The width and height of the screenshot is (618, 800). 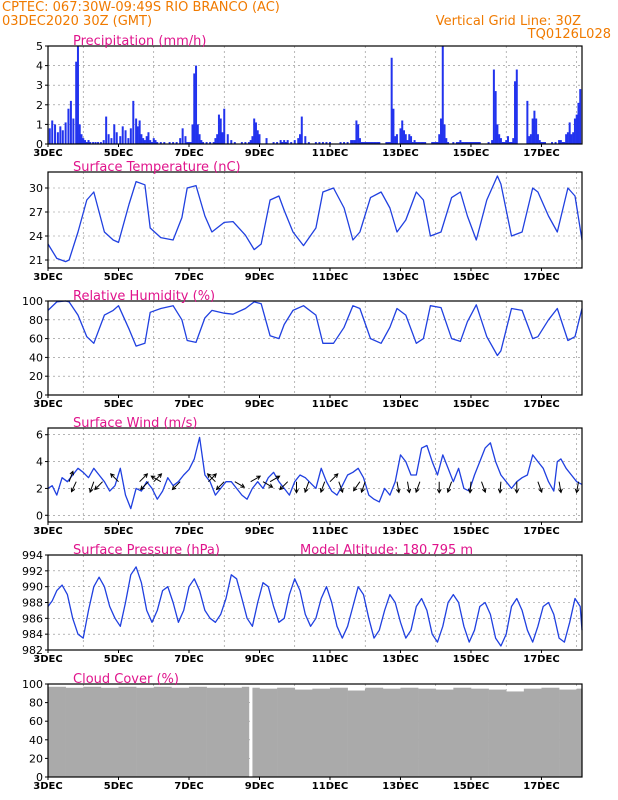 I want to click on x-tick-label: 3DEC, so click(x=47, y=786).